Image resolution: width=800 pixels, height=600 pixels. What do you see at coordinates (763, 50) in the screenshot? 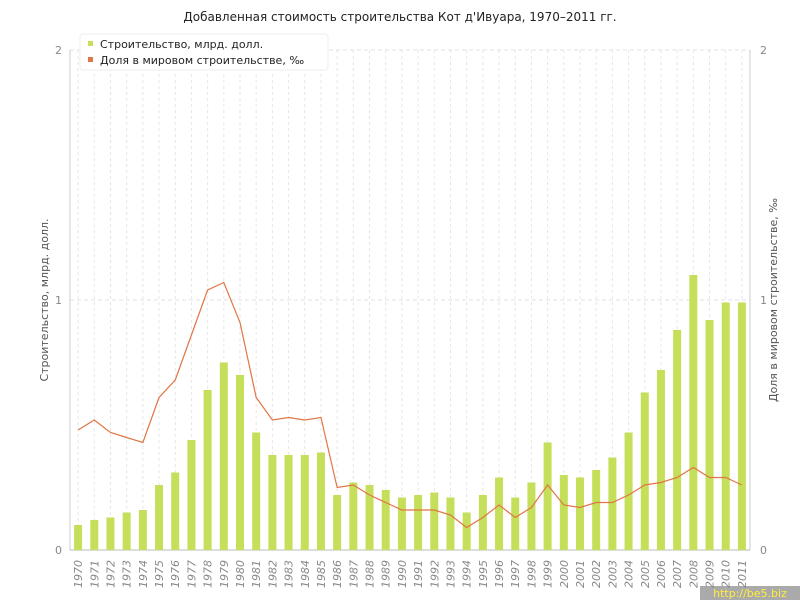
I see `y2-tick-label: 2` at bounding box center [763, 50].